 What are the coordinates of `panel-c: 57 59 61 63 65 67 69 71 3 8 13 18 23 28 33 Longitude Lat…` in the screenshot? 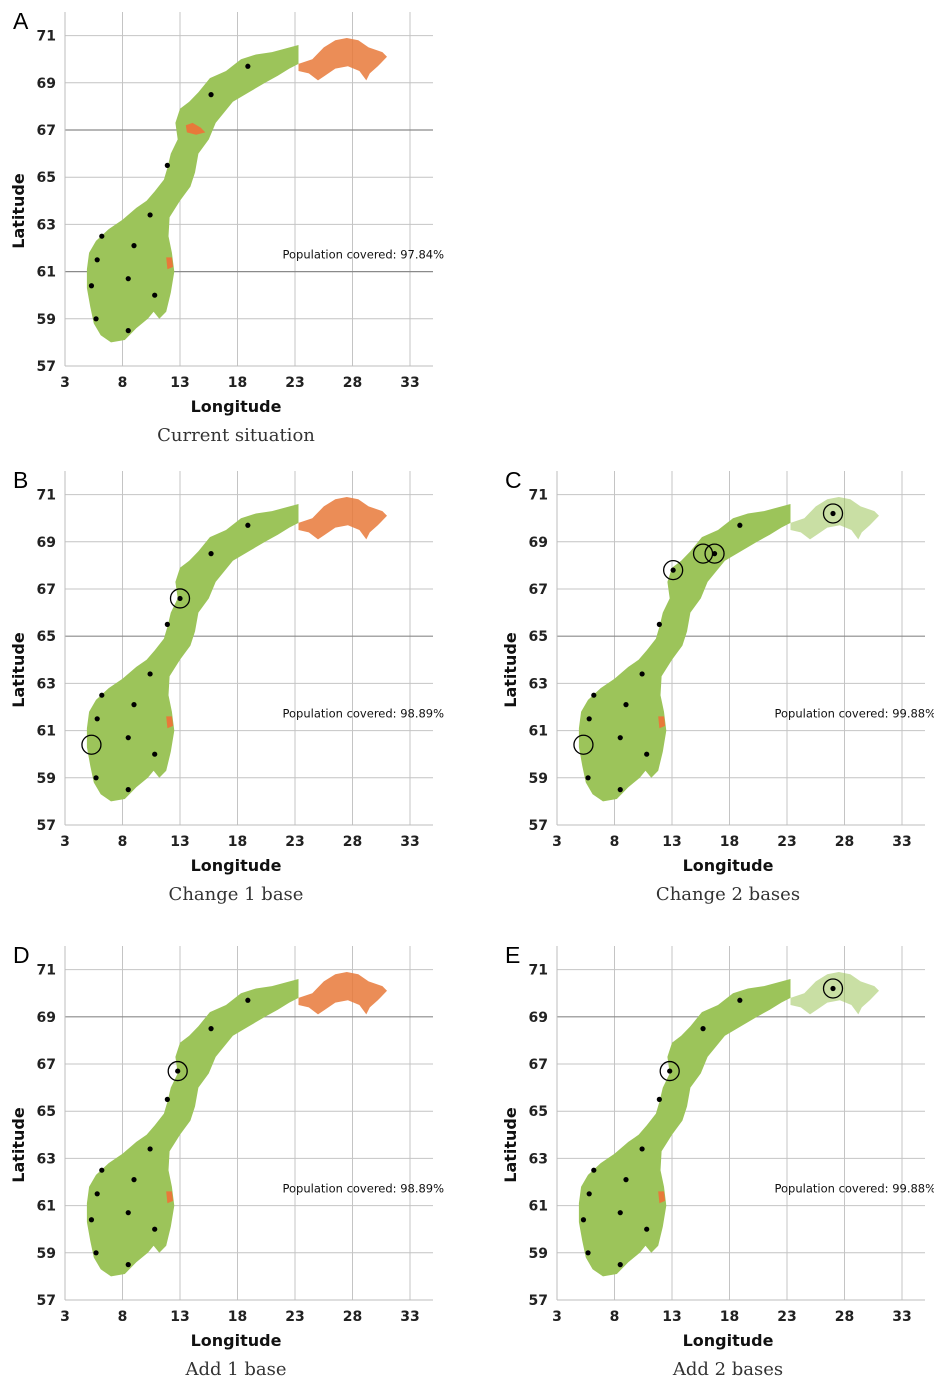 It's located at (717, 686).